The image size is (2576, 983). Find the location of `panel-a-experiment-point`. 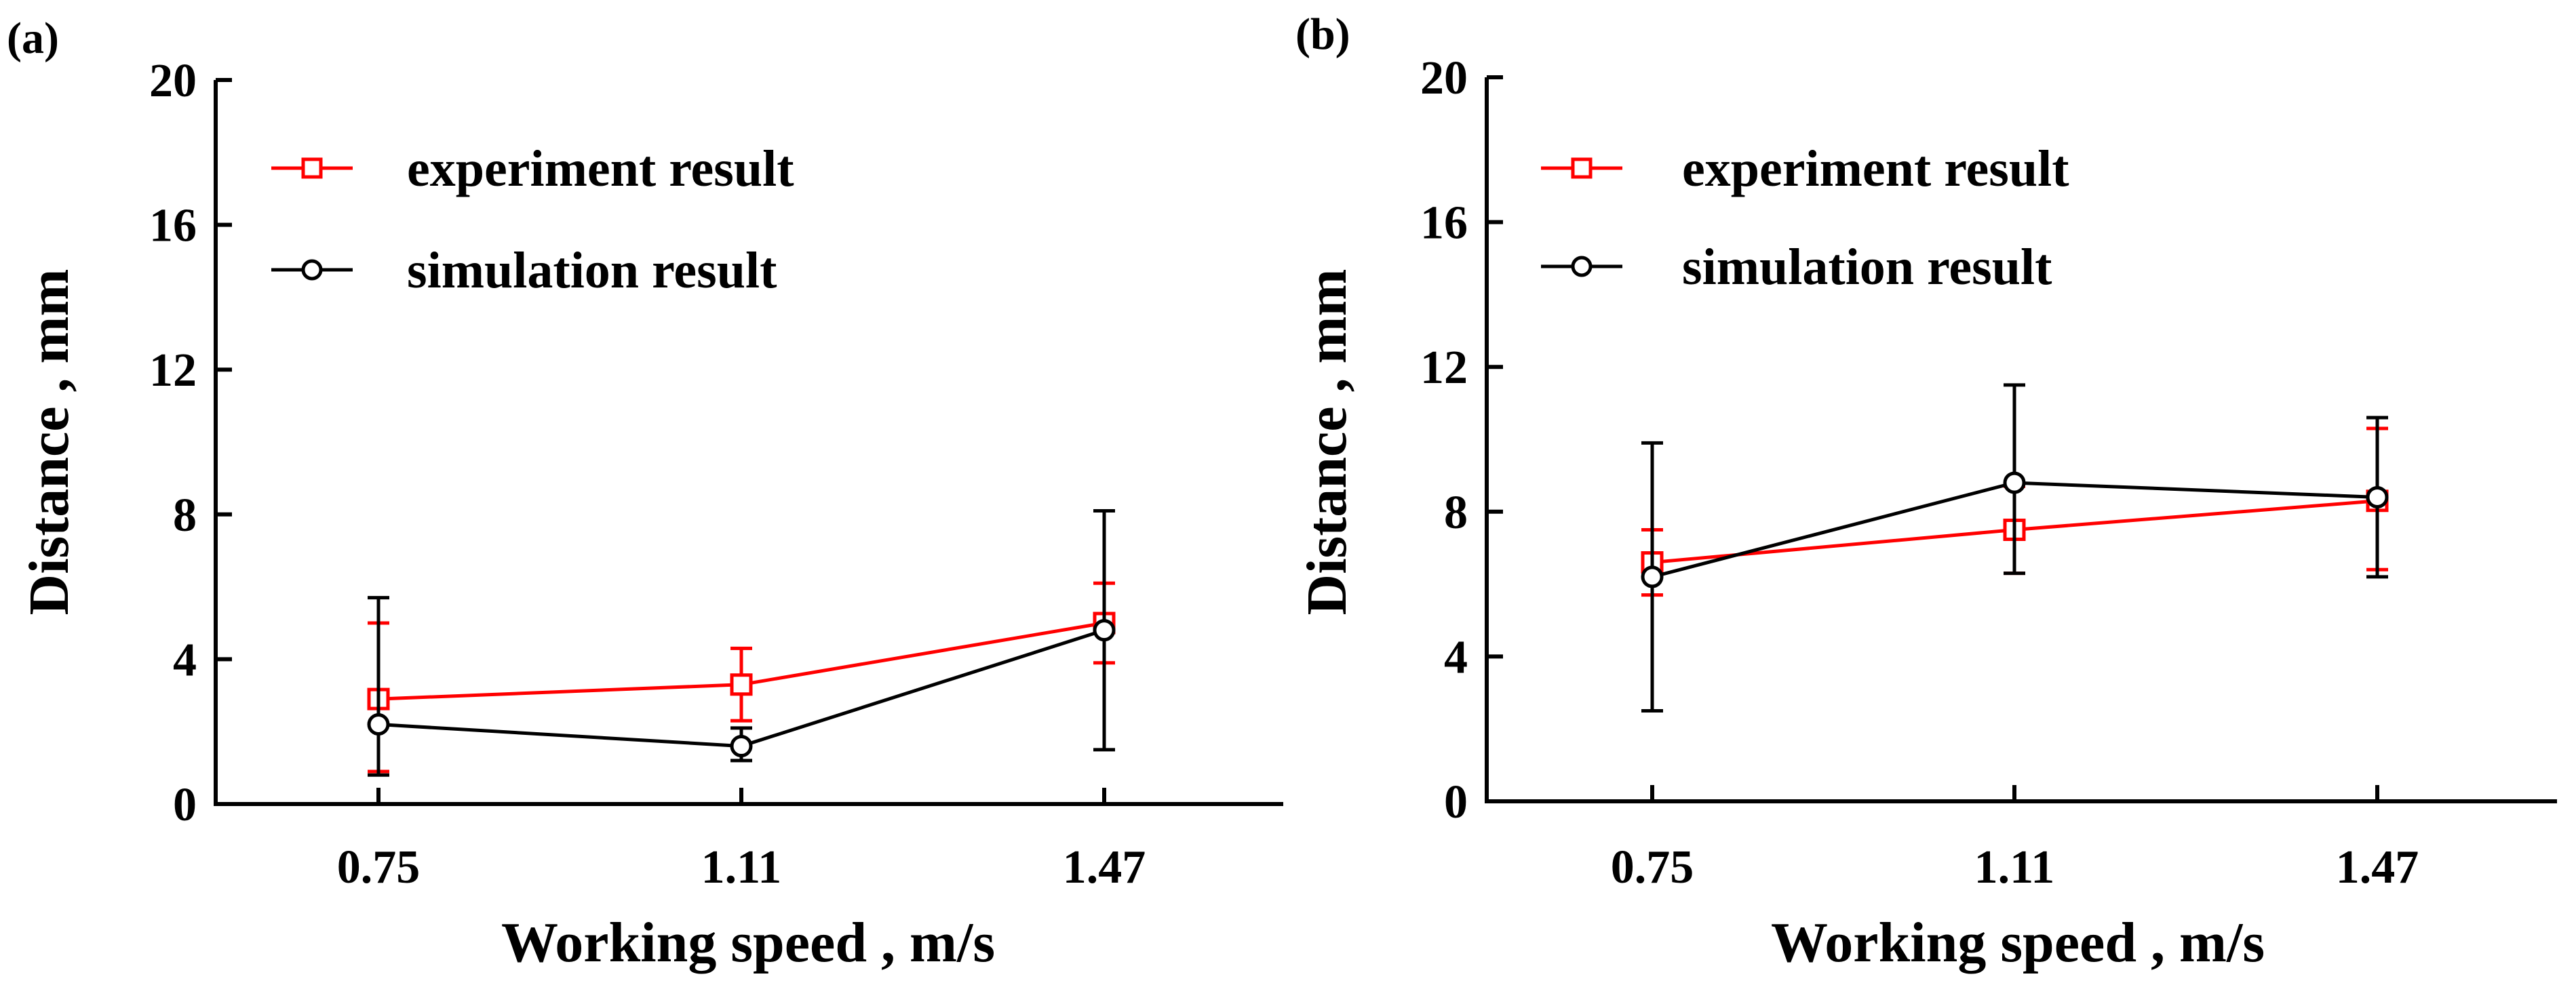

panel-a-experiment-point is located at coordinates (741, 684).